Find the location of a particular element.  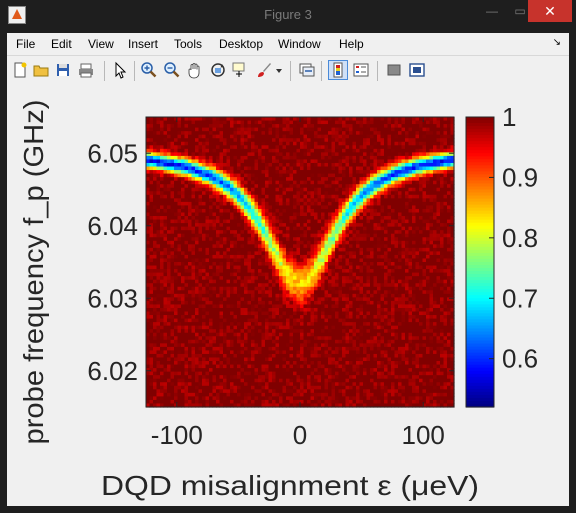

brush-dropdown-icon is located at coordinates (279, 70).